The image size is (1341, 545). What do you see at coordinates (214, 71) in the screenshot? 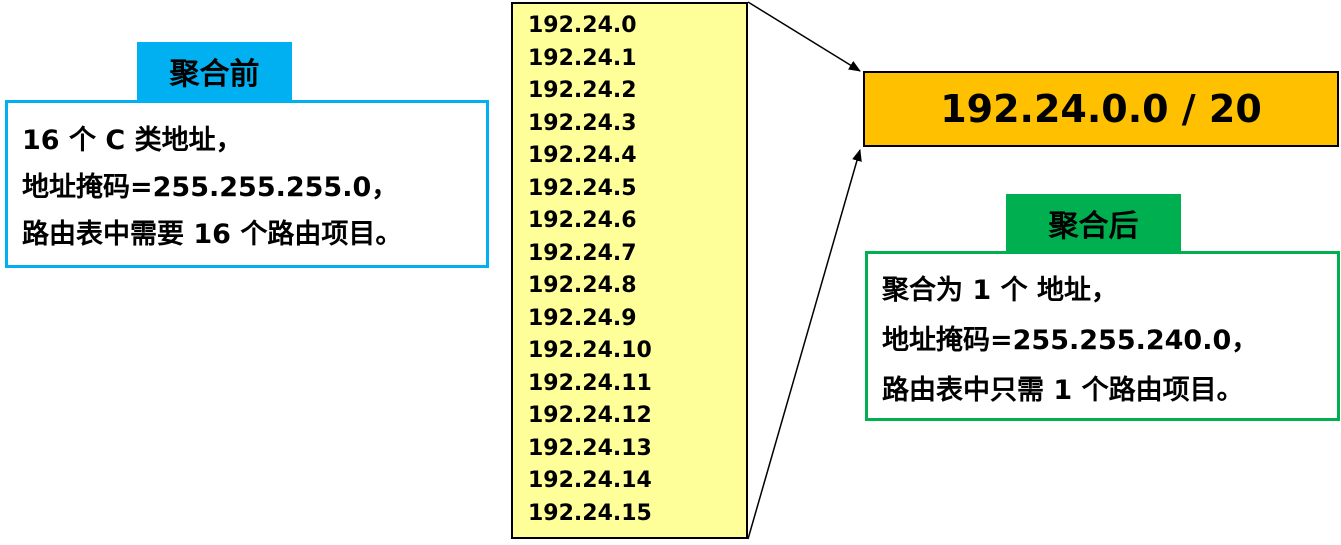
I see `before-aggregation-label: 聚合前` at bounding box center [214, 71].